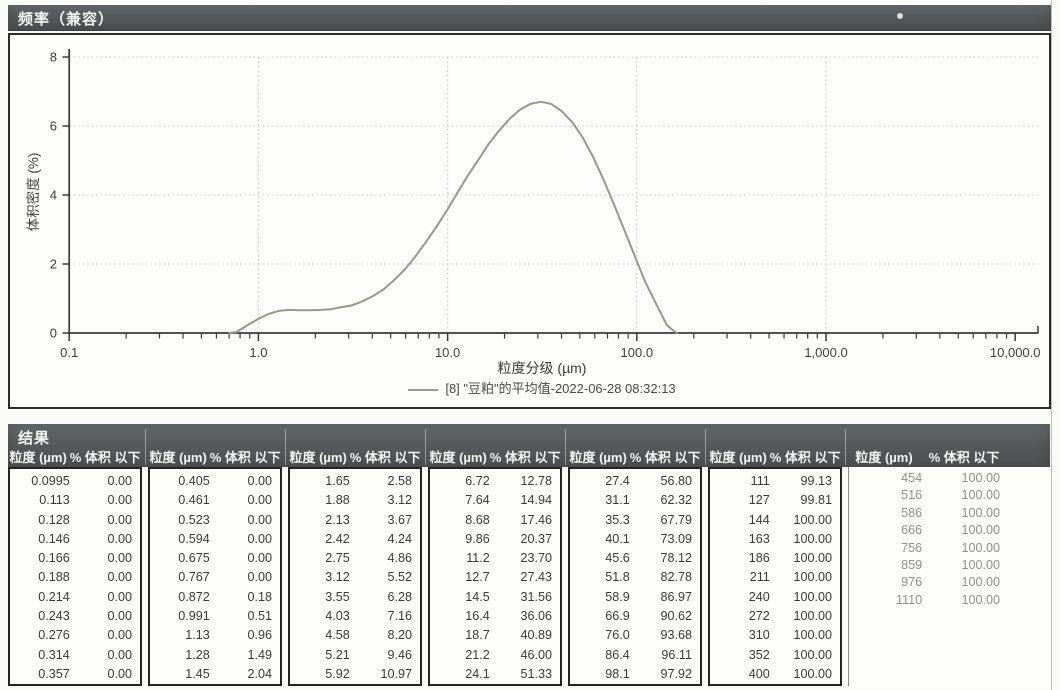 Image resolution: width=1060 pixels, height=690 pixels. I want to click on table-row: 2.42 4.24, so click(355, 539).